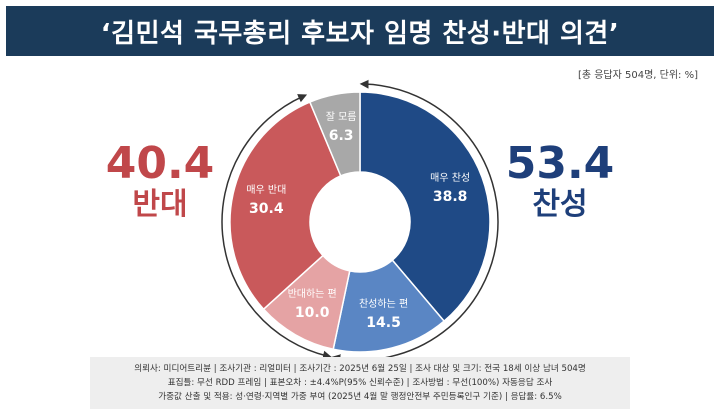 This screenshot has height=418, width=720. What do you see at coordinates (425, 207) in the screenshot?
I see `slice-strongly-support` at bounding box center [425, 207].